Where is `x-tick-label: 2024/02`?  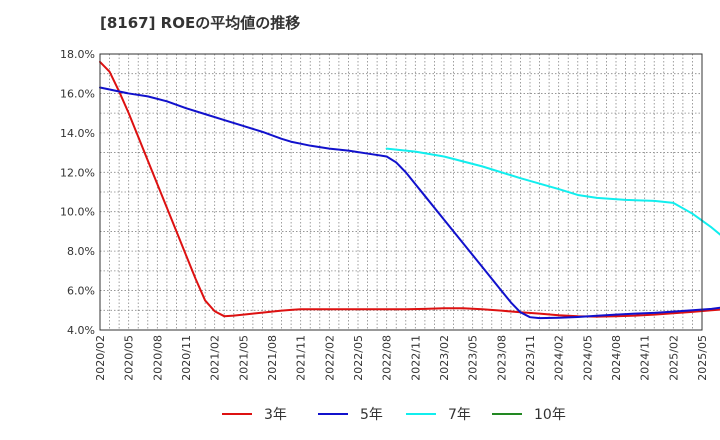
x-tick-label: 2024/02 is located at coordinates (559, 358).